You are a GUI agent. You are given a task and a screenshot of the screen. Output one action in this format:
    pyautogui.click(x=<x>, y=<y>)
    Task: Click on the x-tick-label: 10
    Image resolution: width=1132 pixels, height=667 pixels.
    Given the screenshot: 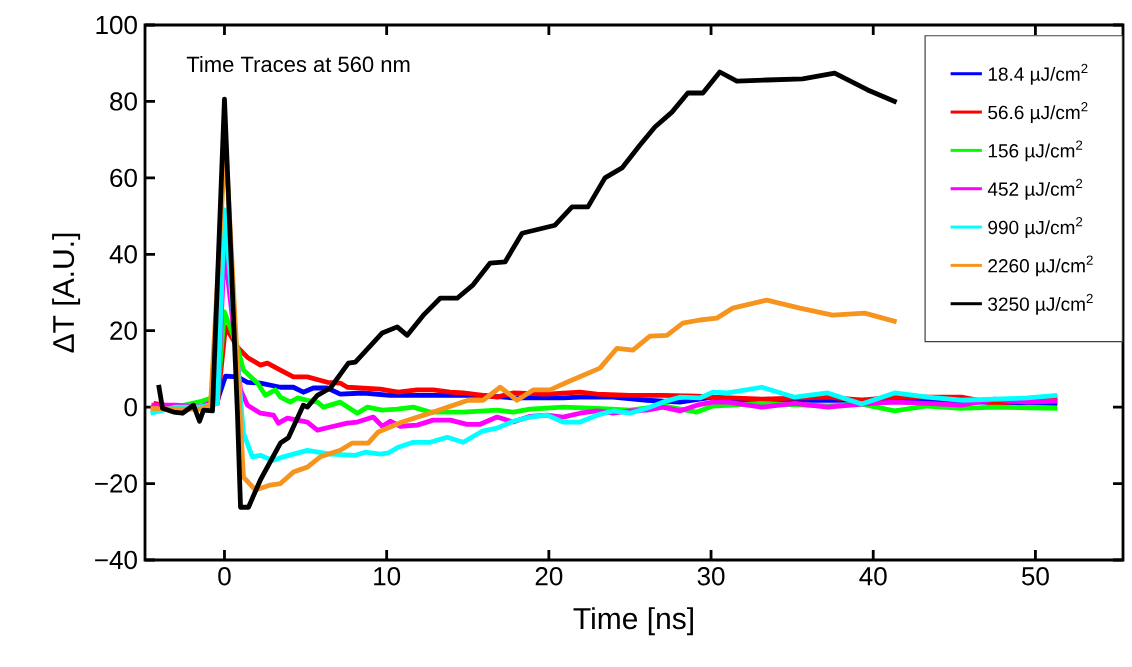 What is the action you would take?
    pyautogui.click(x=387, y=576)
    